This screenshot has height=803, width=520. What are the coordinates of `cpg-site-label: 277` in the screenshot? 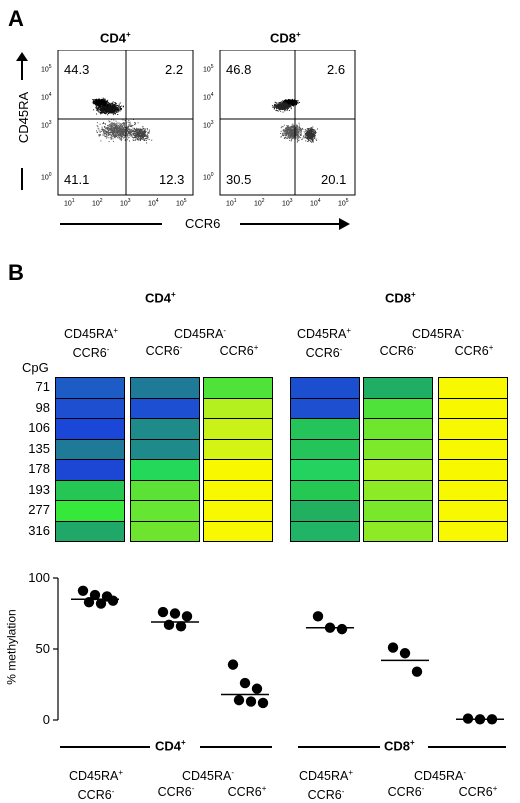 It's located at (39, 509).